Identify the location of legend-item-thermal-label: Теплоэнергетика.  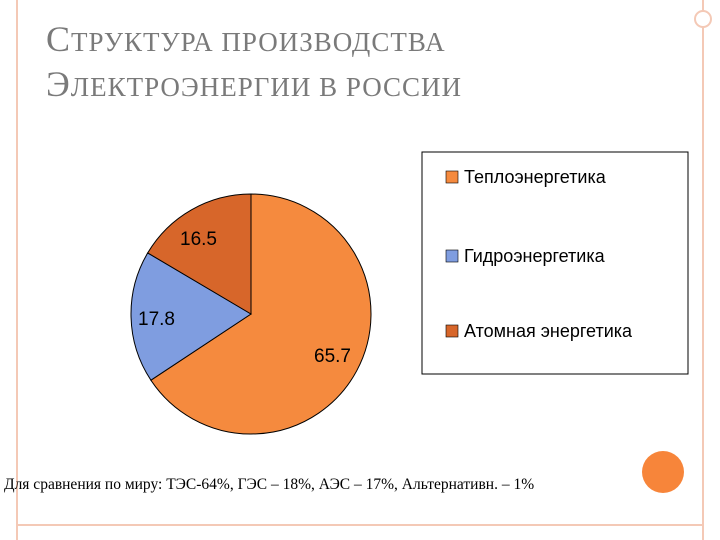
(535, 177).